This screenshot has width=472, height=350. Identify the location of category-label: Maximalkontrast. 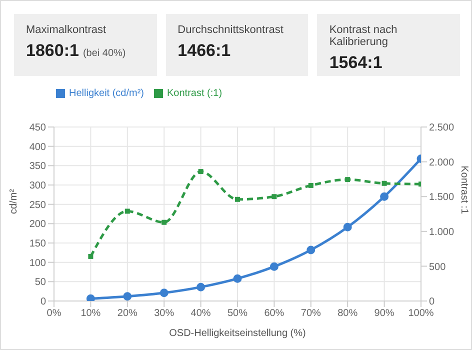
(67, 30).